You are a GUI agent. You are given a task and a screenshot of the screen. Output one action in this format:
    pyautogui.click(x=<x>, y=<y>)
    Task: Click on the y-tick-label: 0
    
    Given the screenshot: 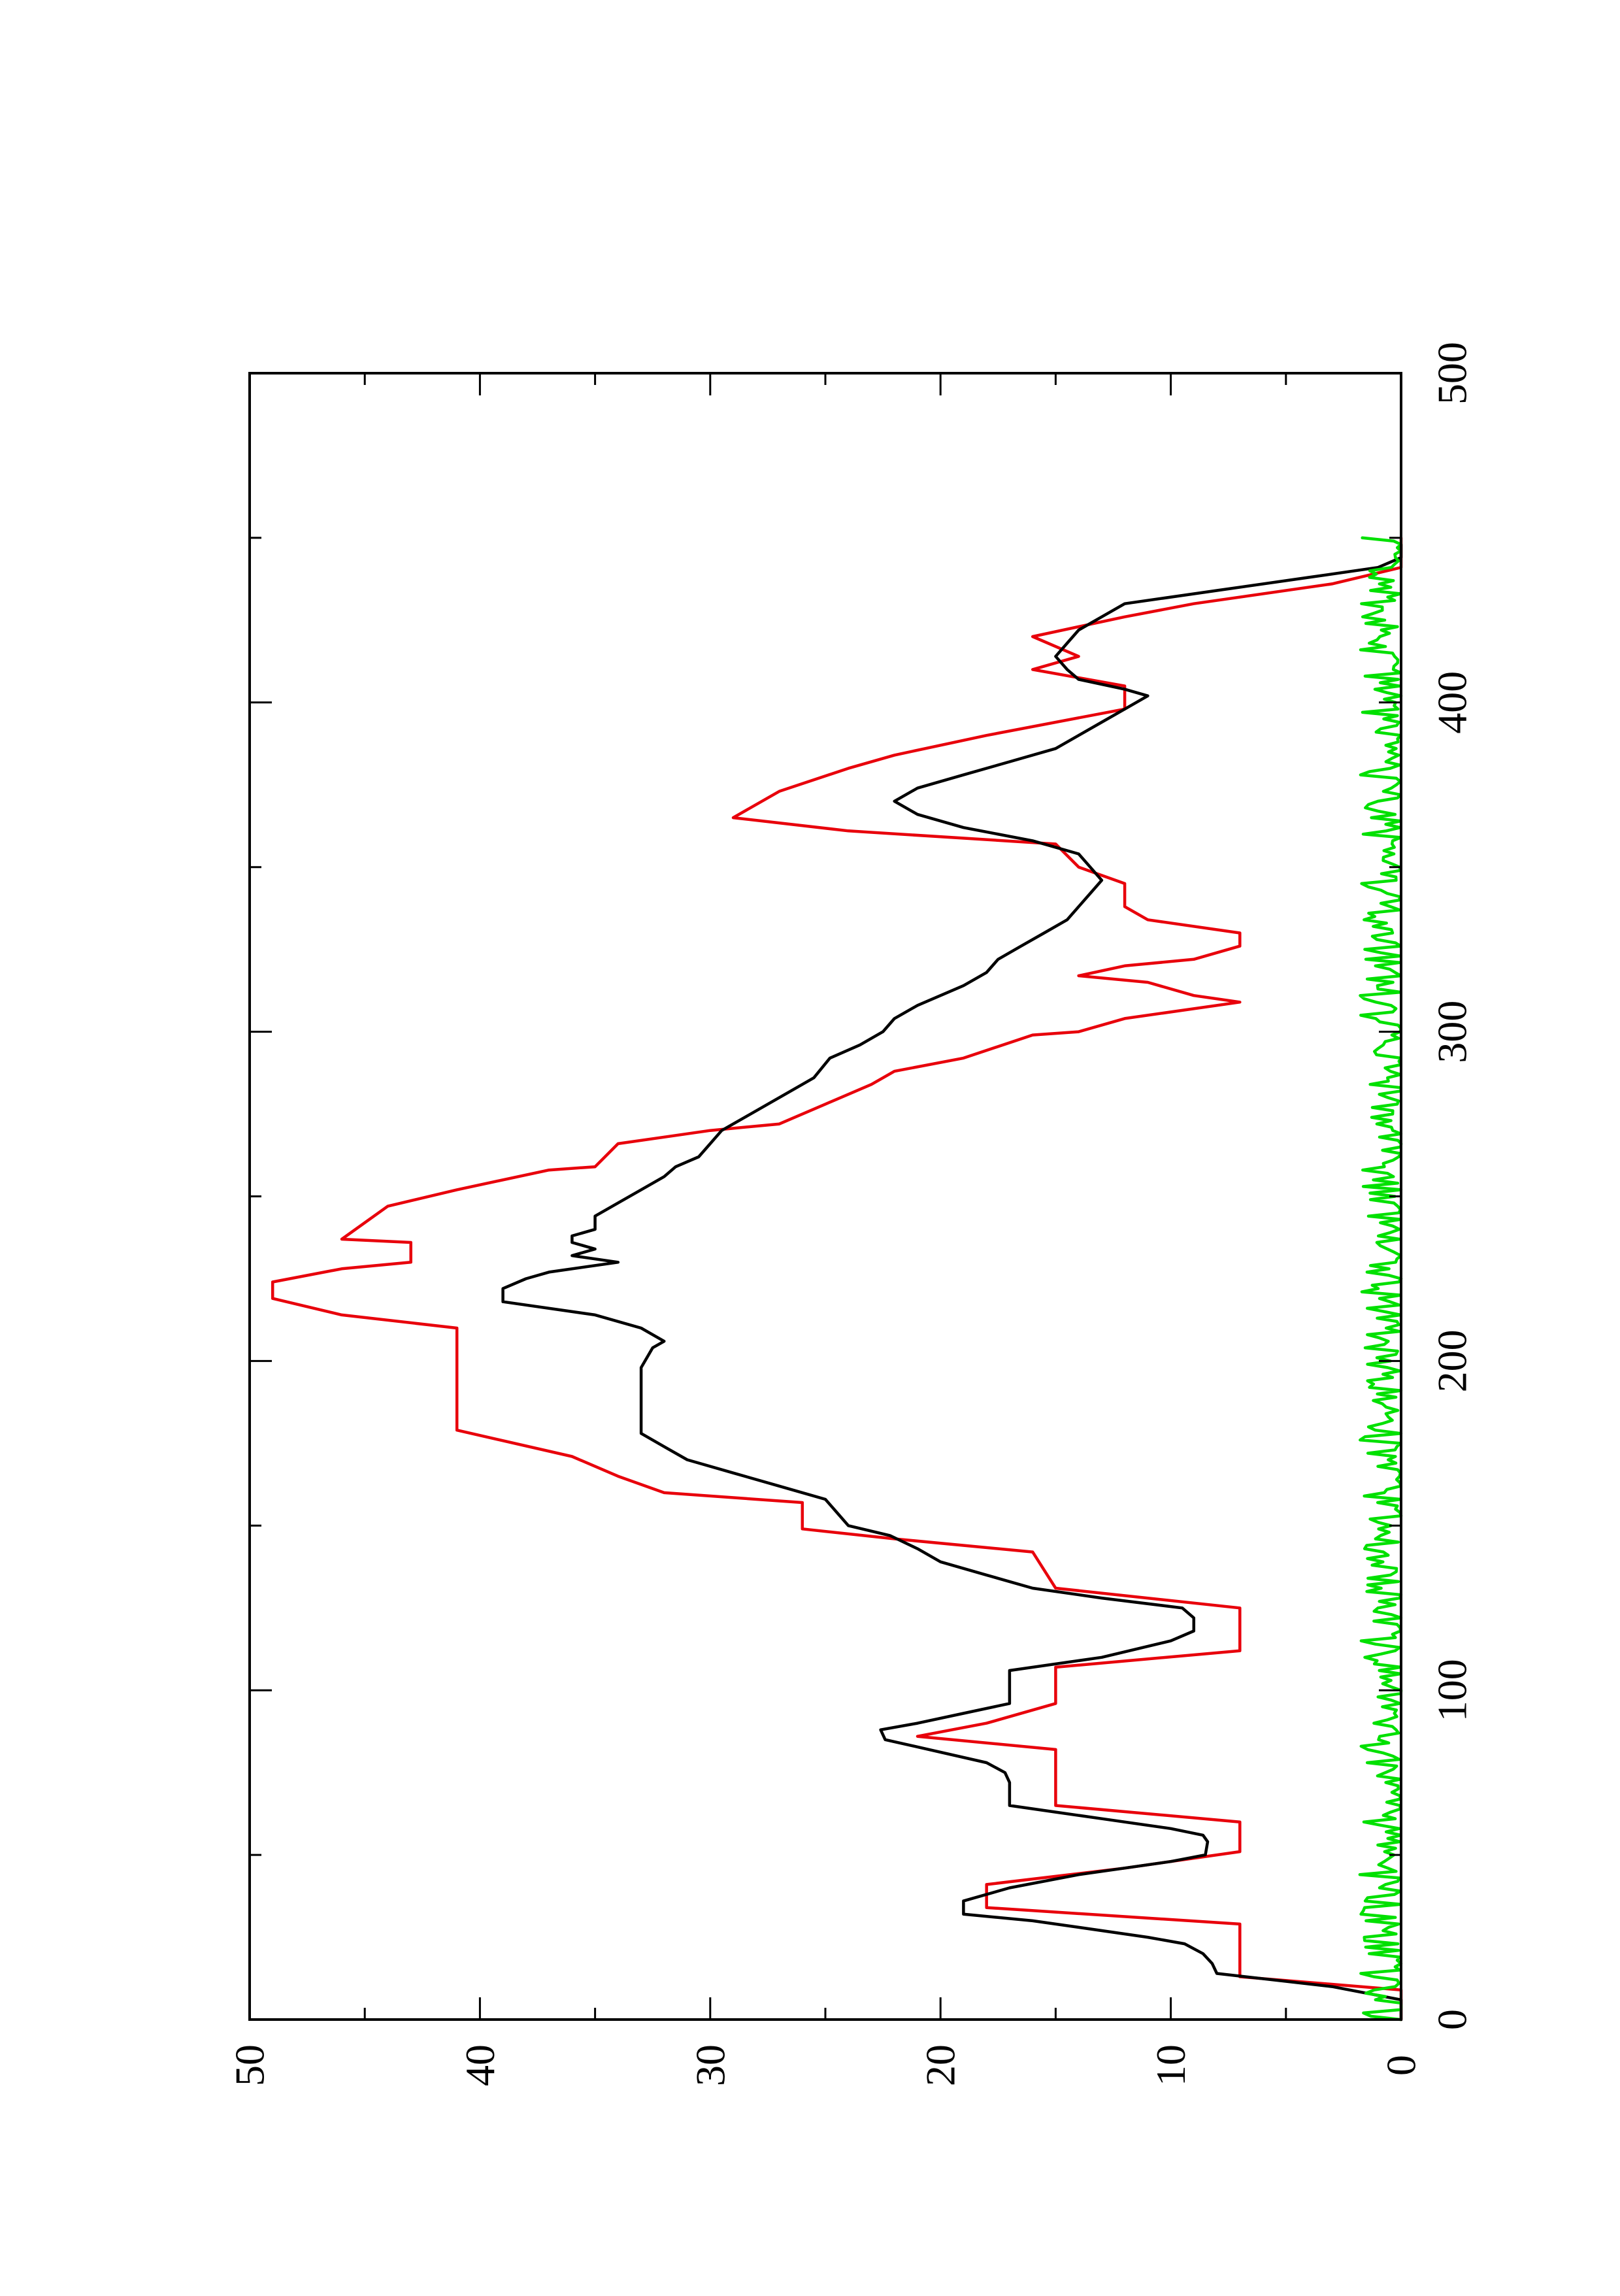 What is the action you would take?
    pyautogui.click(x=1401, y=2065)
    